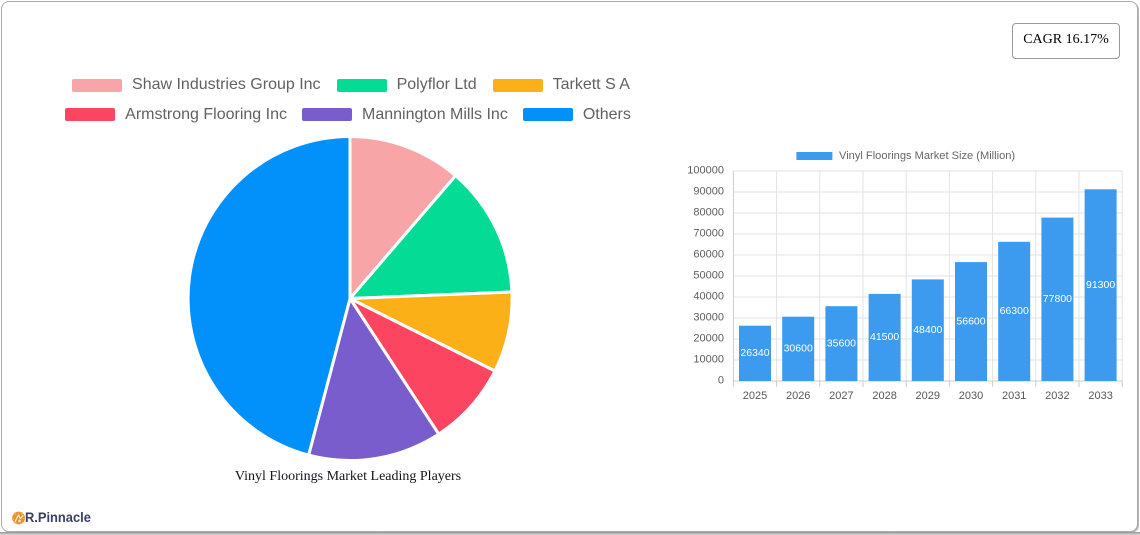 The width and height of the screenshot is (1140, 535). Describe the element at coordinates (721, 381) in the screenshot. I see `svg-text: 0` at that location.